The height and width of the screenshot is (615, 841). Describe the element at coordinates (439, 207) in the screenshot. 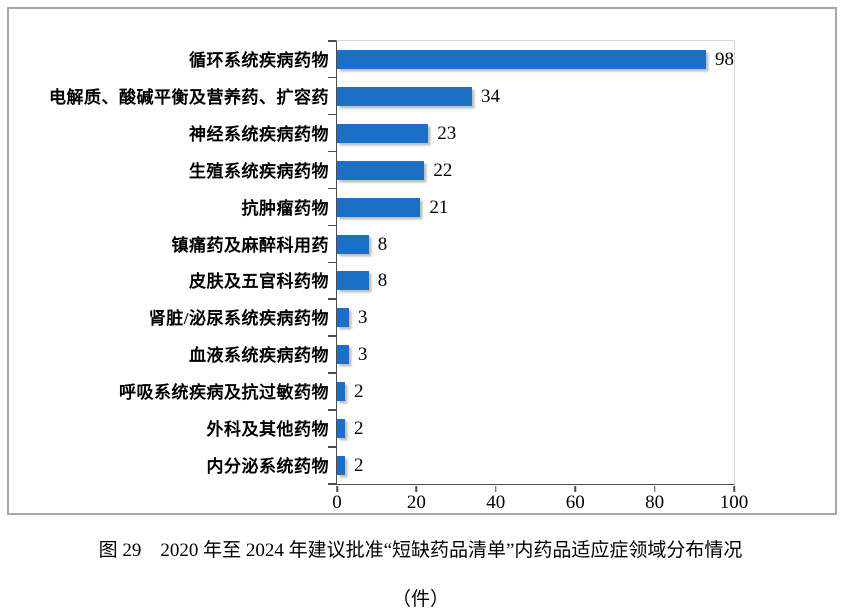

I see `bar-value-label: 21` at that location.